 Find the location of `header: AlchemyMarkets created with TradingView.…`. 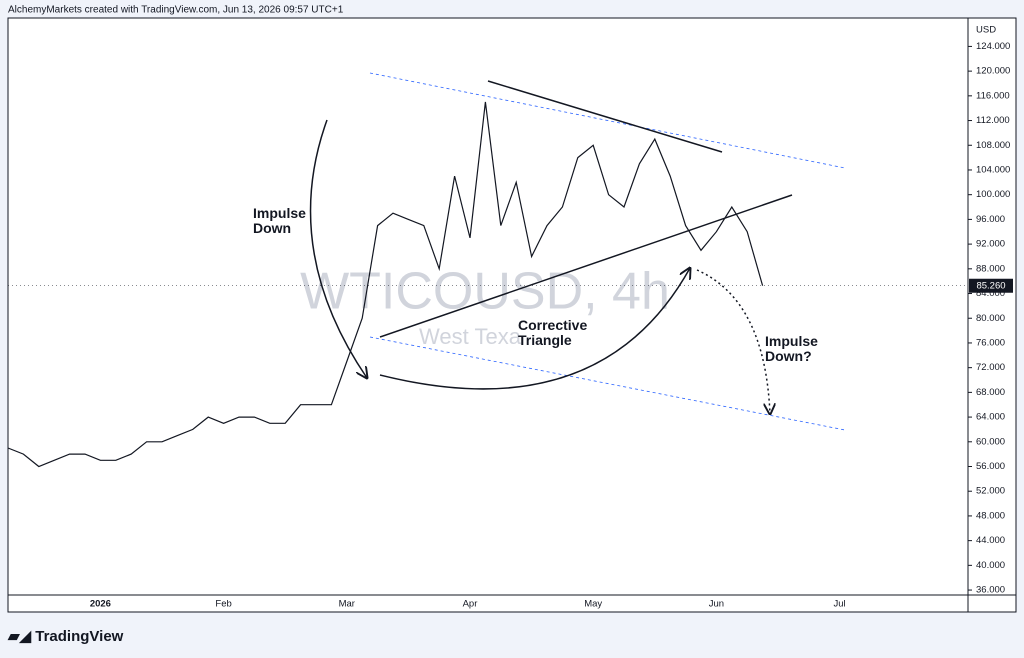

header: AlchemyMarkets created with TradingView.… is located at coordinates (176, 10).